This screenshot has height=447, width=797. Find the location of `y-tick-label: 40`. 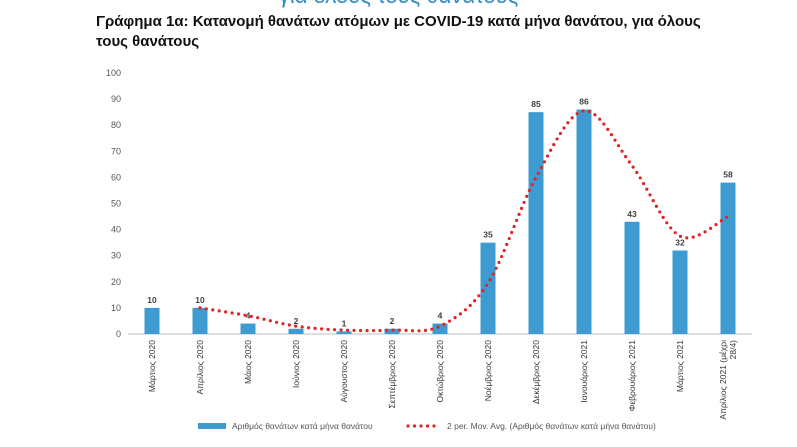

y-tick-label: 40 is located at coordinates (116, 230).